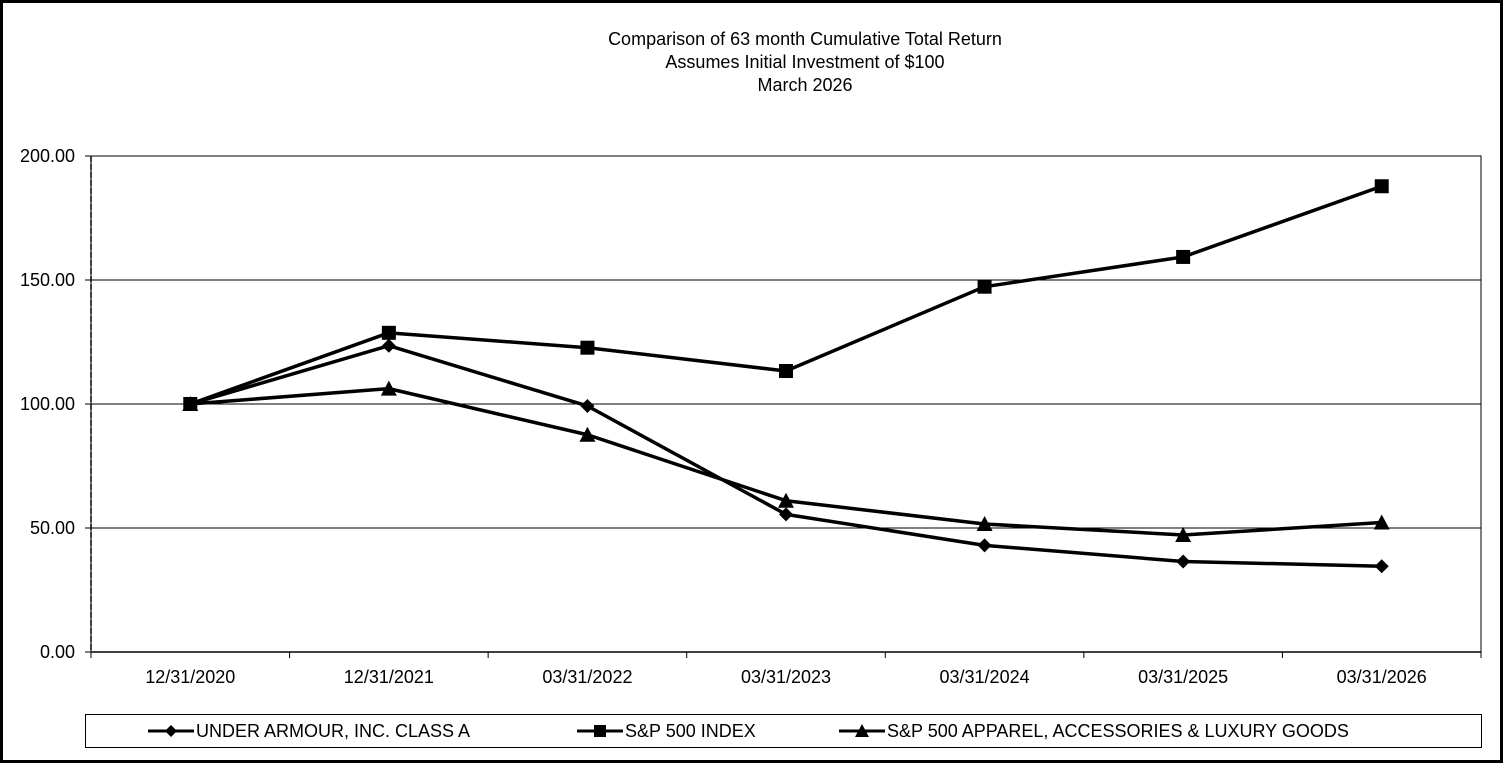 Image resolution: width=1503 pixels, height=763 pixels. I want to click on x-tick-label: 03/31/2024, so click(985, 677).